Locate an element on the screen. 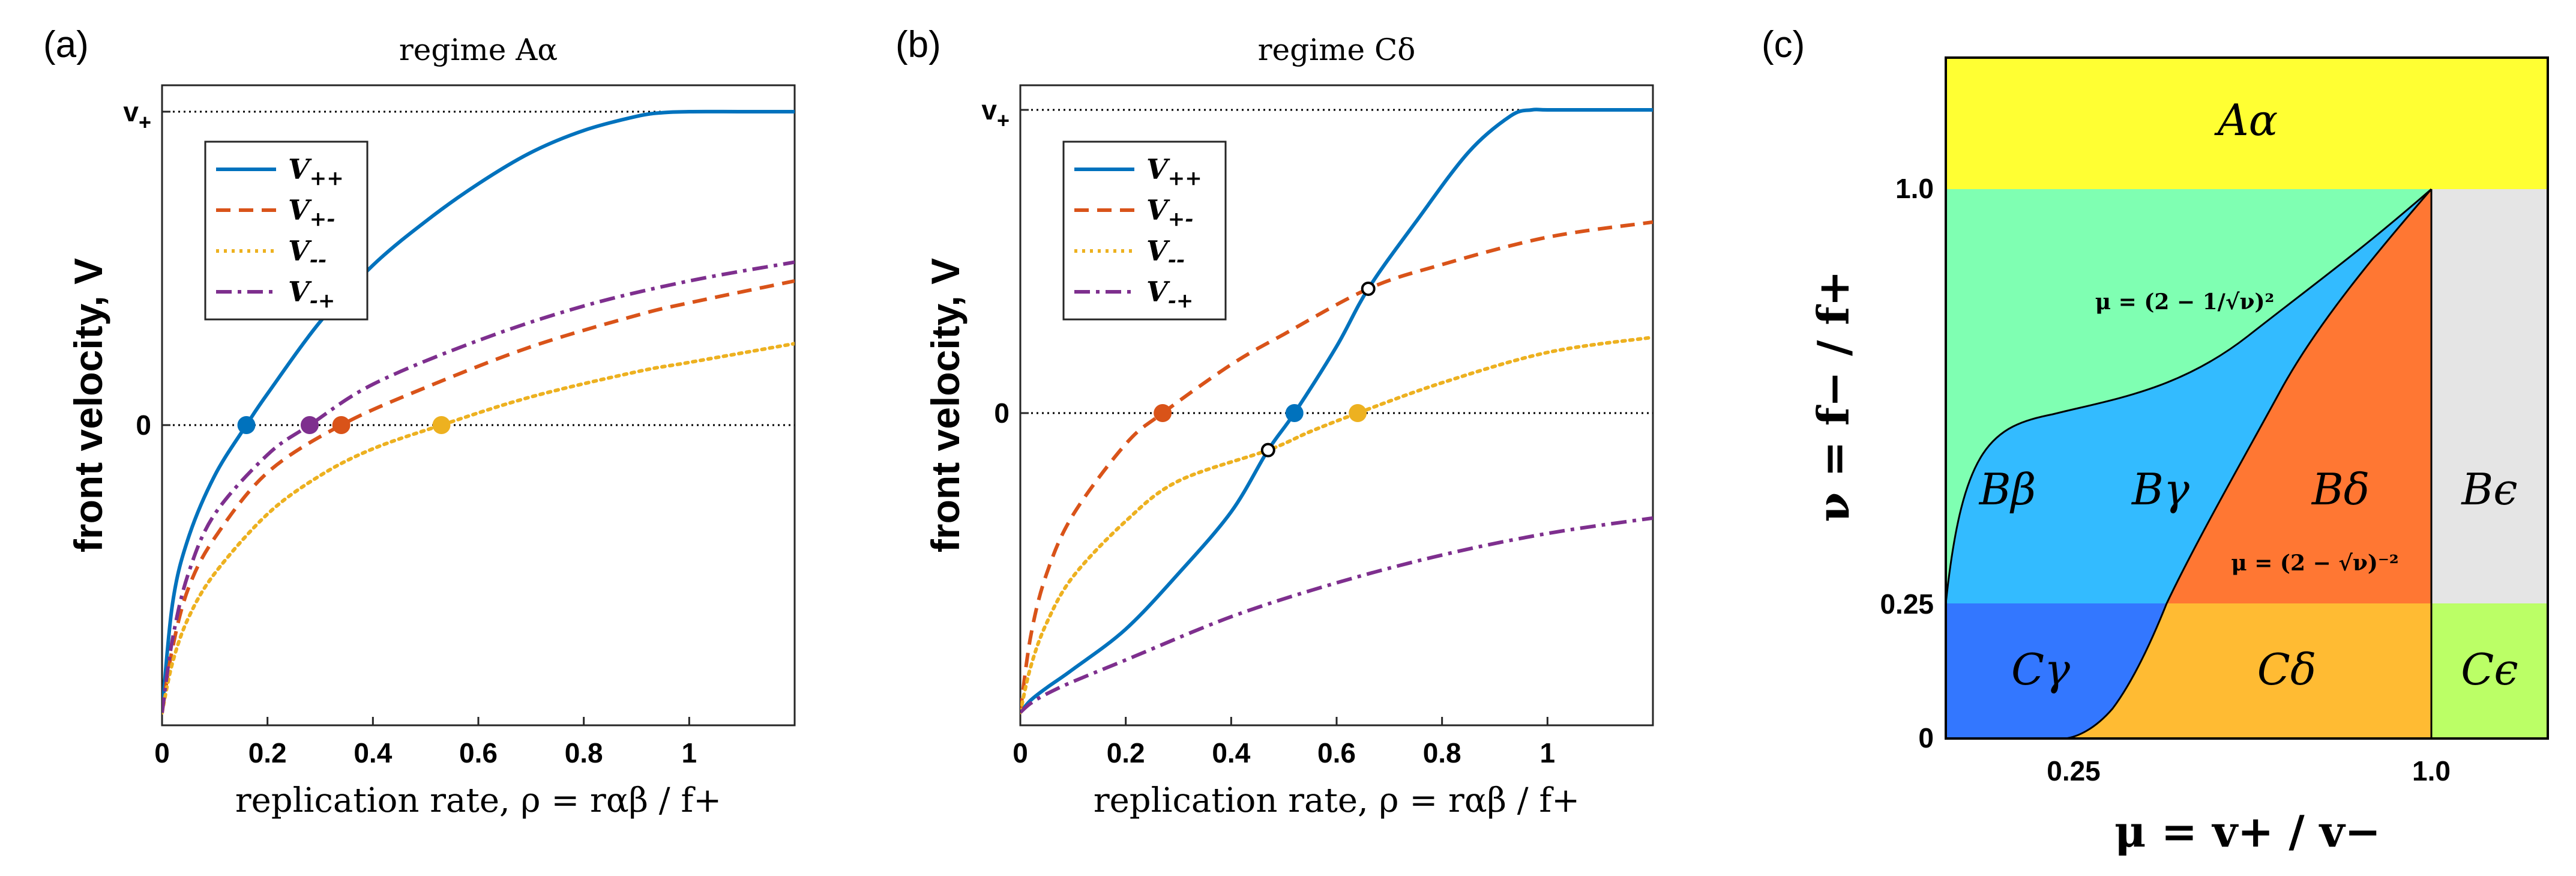 The width and height of the screenshot is (2576, 876). region-label-C-delta: Cδ is located at coordinates (2286, 670).